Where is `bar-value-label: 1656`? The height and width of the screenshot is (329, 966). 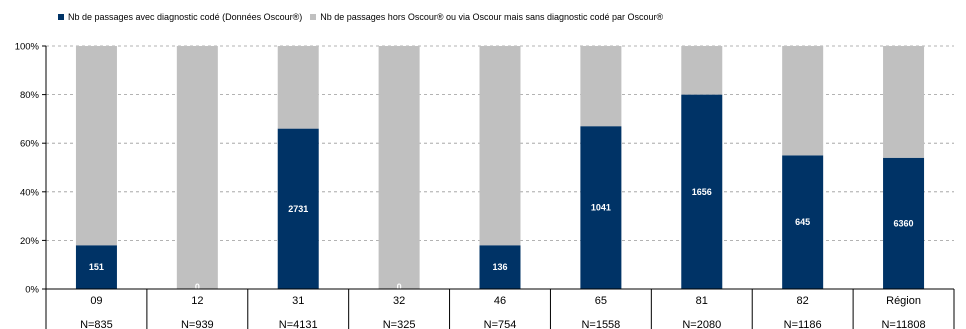
bar-value-label: 1656 is located at coordinates (702, 192).